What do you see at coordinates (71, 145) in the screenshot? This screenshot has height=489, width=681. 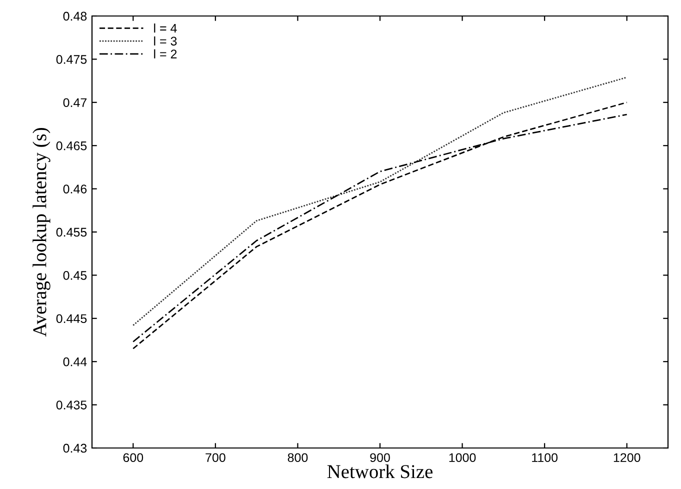 I see `y-tick-label: 0.465` at bounding box center [71, 145].